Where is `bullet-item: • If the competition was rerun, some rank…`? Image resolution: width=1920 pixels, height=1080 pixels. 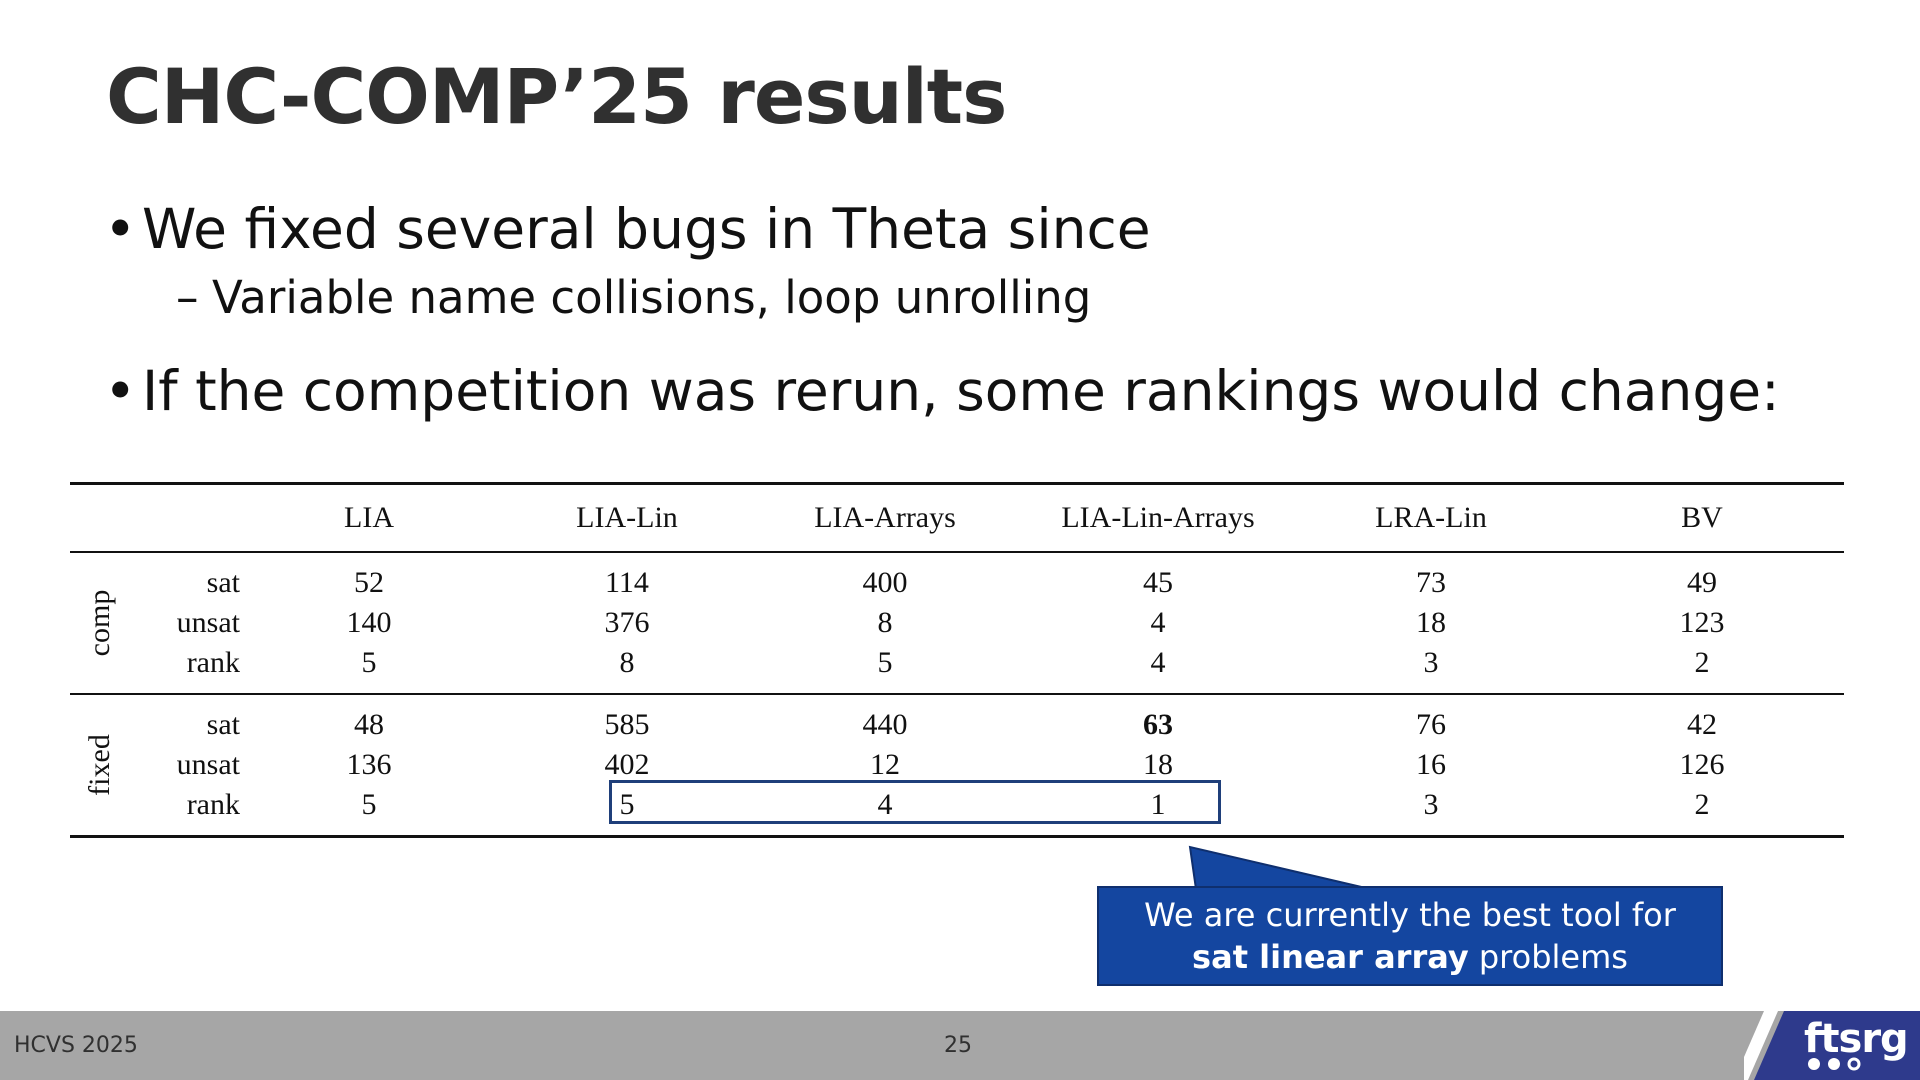 bullet-item: • If the competition was rerun, some rank… is located at coordinates (992, 391).